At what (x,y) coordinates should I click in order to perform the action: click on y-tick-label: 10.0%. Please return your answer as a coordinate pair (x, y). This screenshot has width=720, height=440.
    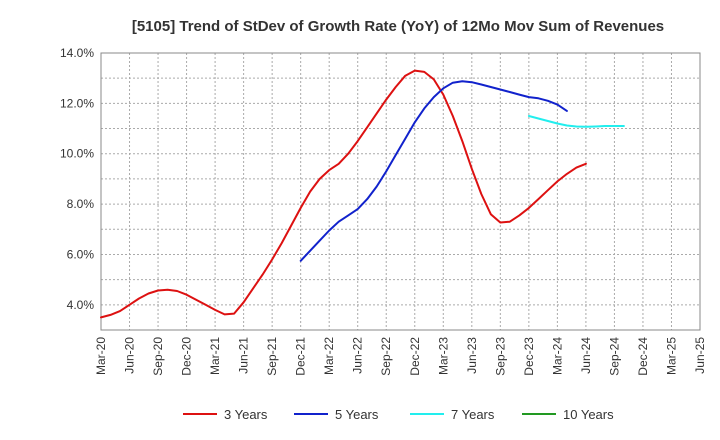
    Looking at the image, I should click on (77, 154).